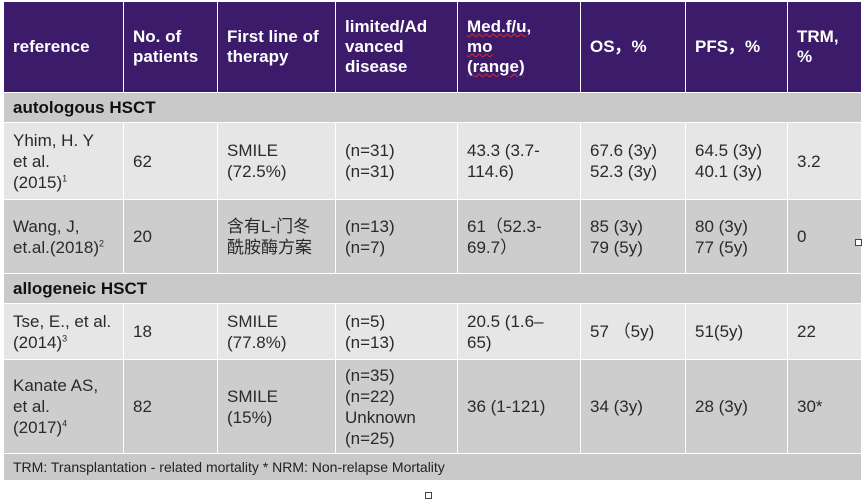 The width and height of the screenshot is (864, 501). What do you see at coordinates (736, 406) in the screenshot?
I see `cell-pfs: 28 (3y)` at bounding box center [736, 406].